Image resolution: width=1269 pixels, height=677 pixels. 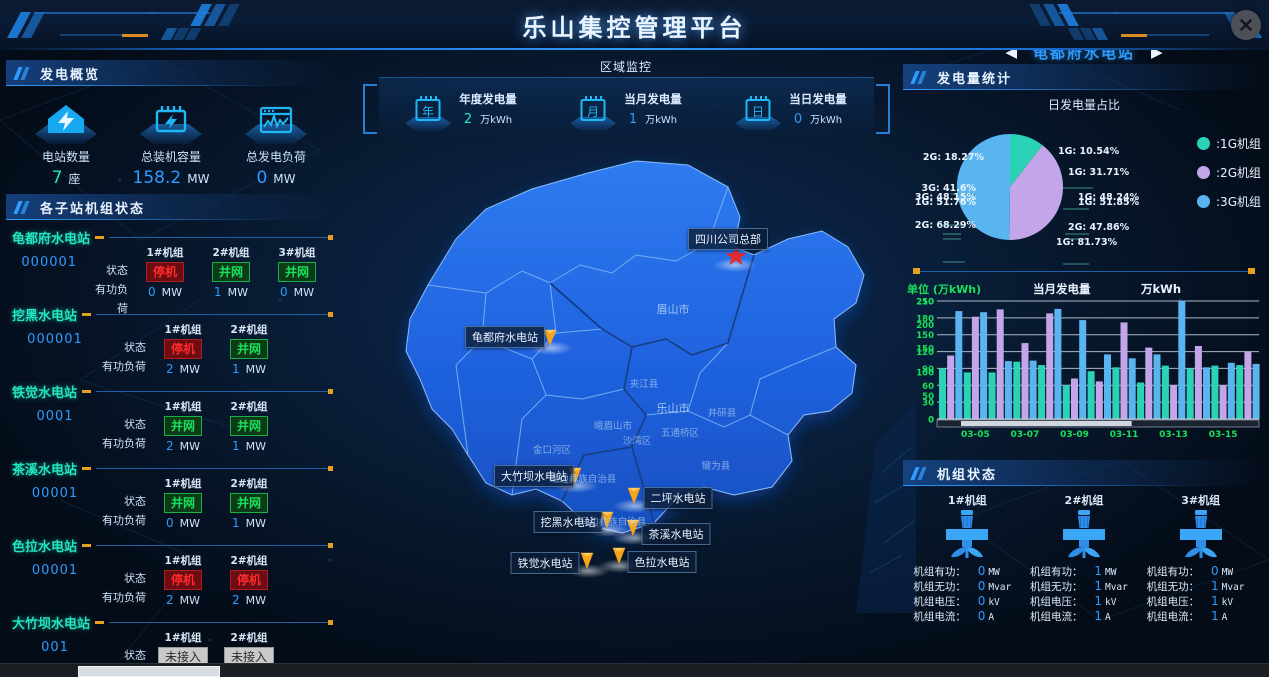 I want to click on legend-color-dot, so click(x=1204, y=201).